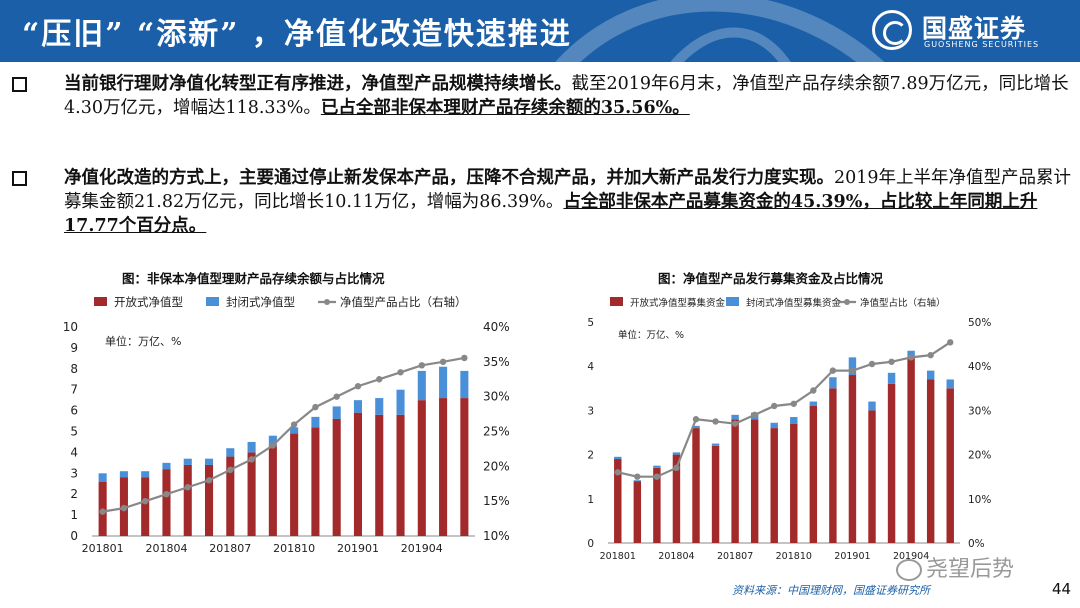 The height and width of the screenshot is (608, 1080). I want to click on y-left-tick-label: 1, so click(590, 500).